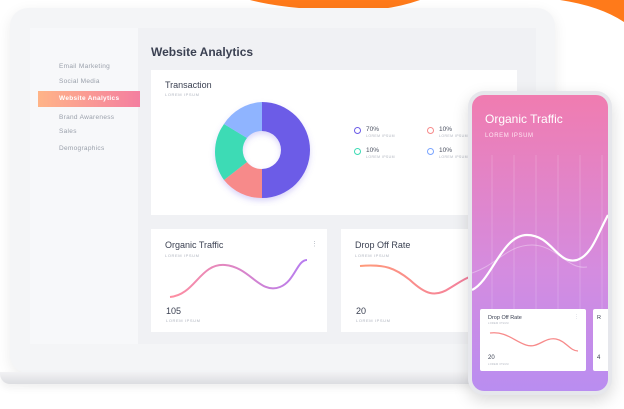 The image size is (624, 409). Describe the element at coordinates (194, 245) in the screenshot. I see `organic-traffic-title: Organic Traffic` at that location.